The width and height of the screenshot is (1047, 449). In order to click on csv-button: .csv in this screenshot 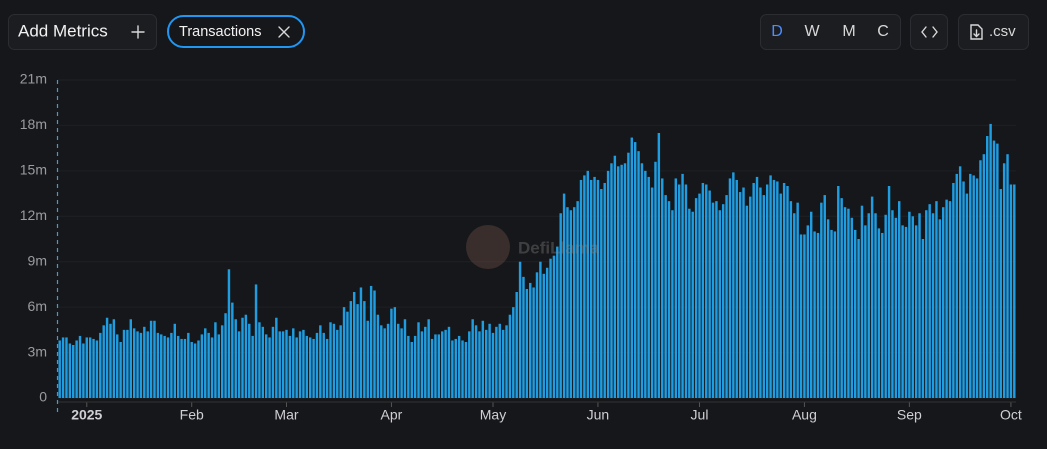, I will do `click(993, 32)`.